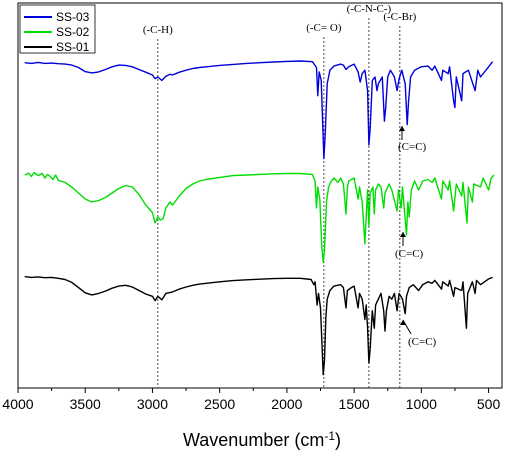  I want to click on x-tick-label: 2500, so click(219, 404).